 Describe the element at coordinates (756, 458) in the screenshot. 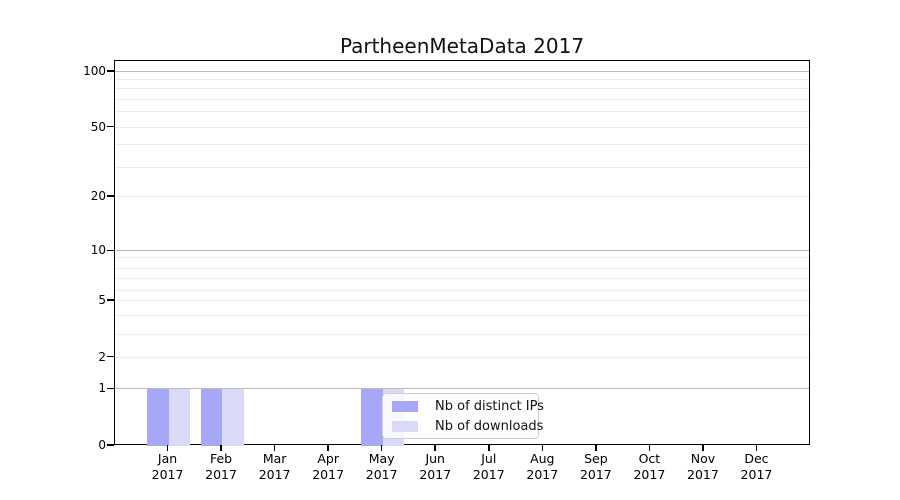

I see `x-tick-label-month: Dec` at that location.